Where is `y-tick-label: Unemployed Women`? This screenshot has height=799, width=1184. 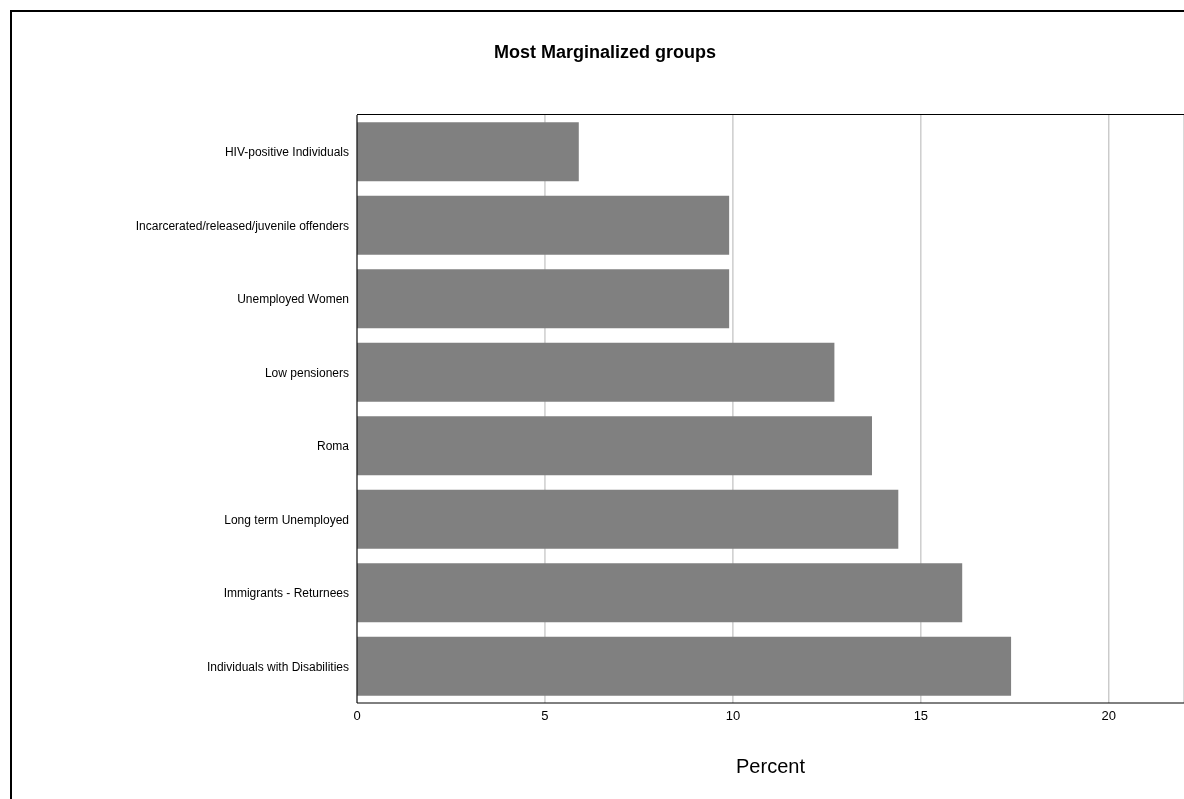
y-tick-label: Unemployed Women is located at coordinates (293, 299).